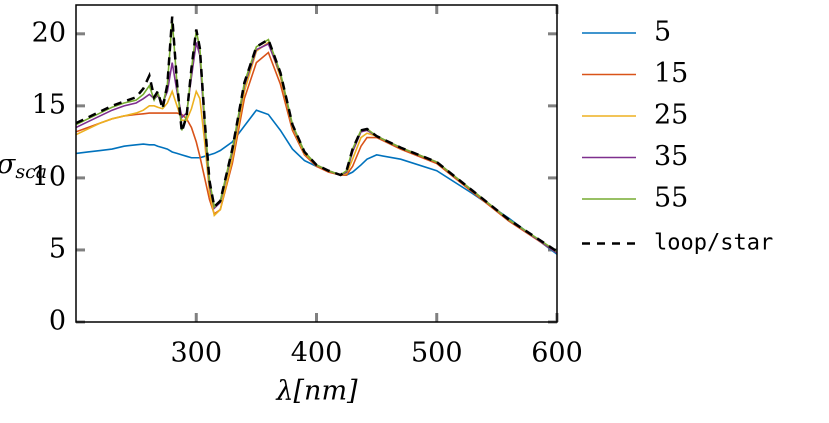 Image resolution: width=829 pixels, height=423 pixels. What do you see at coordinates (671, 115) in the screenshot?
I see `legend-label: 25` at bounding box center [671, 115].